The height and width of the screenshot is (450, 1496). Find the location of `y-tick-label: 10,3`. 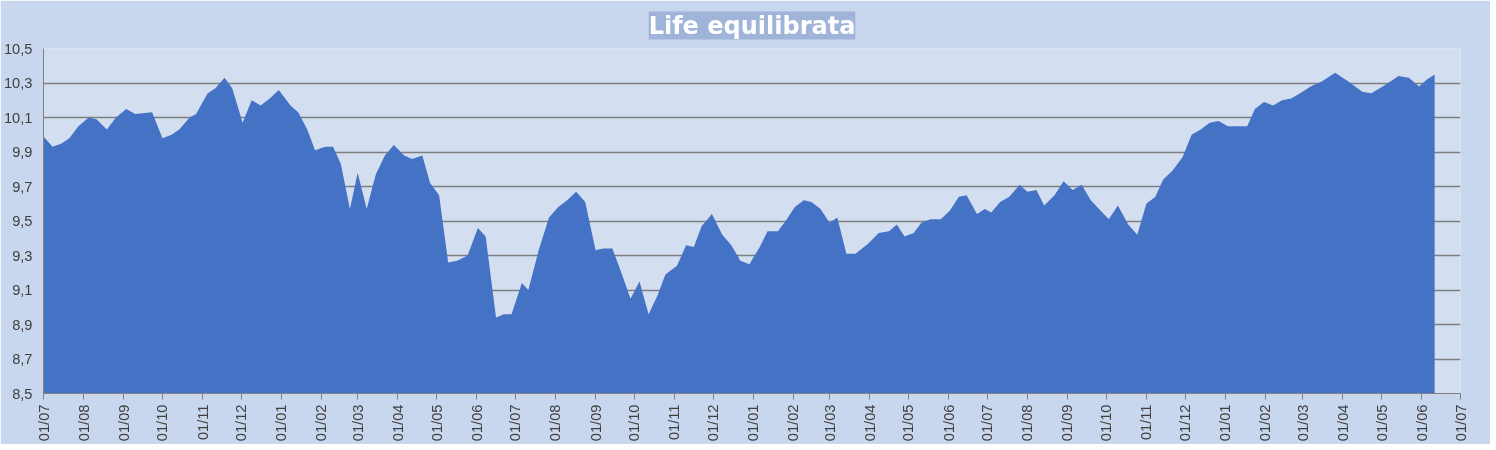

y-tick-label: 10,3 is located at coordinates (18, 83).